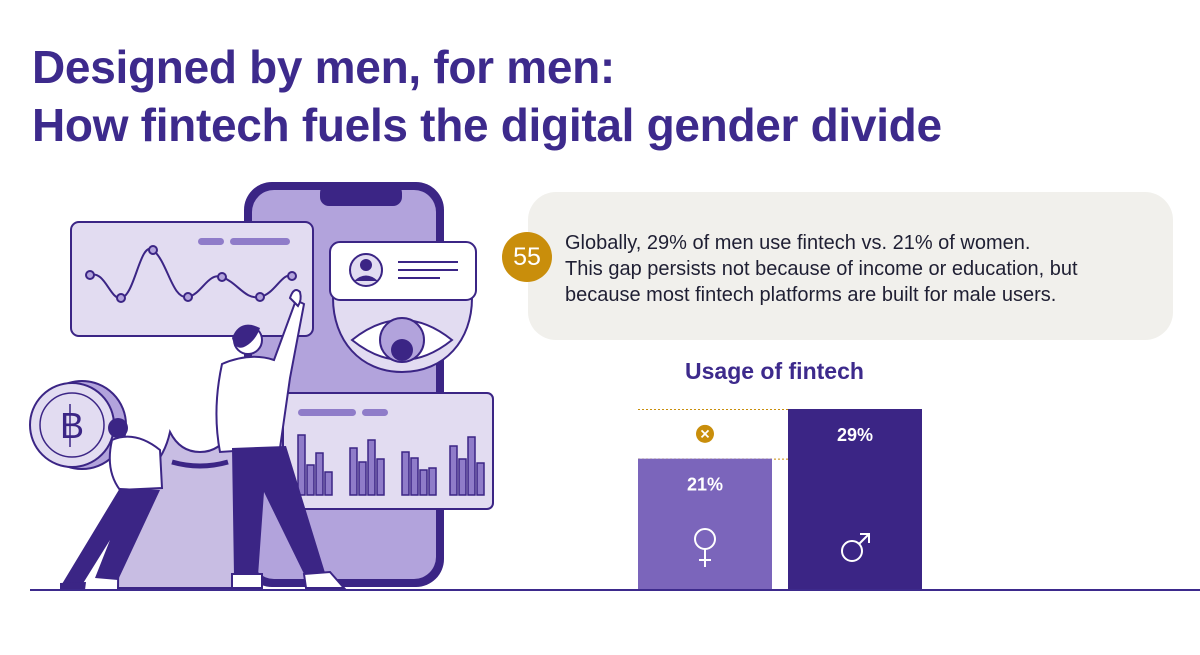  I want to click on male-symbol-icon, so click(855, 547).